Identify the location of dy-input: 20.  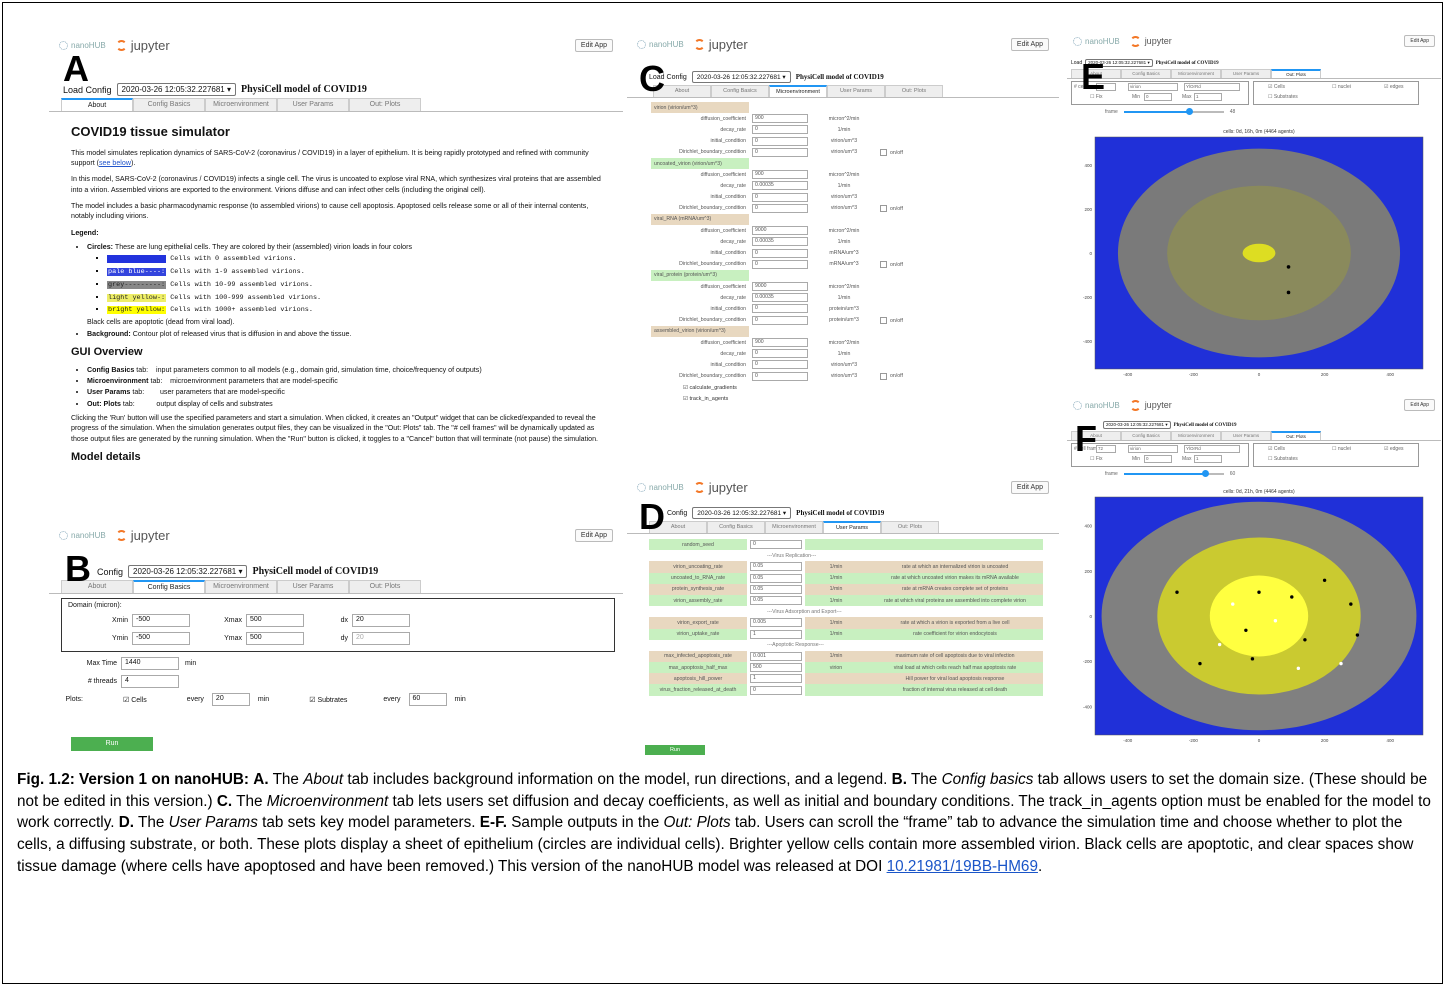
(381, 638).